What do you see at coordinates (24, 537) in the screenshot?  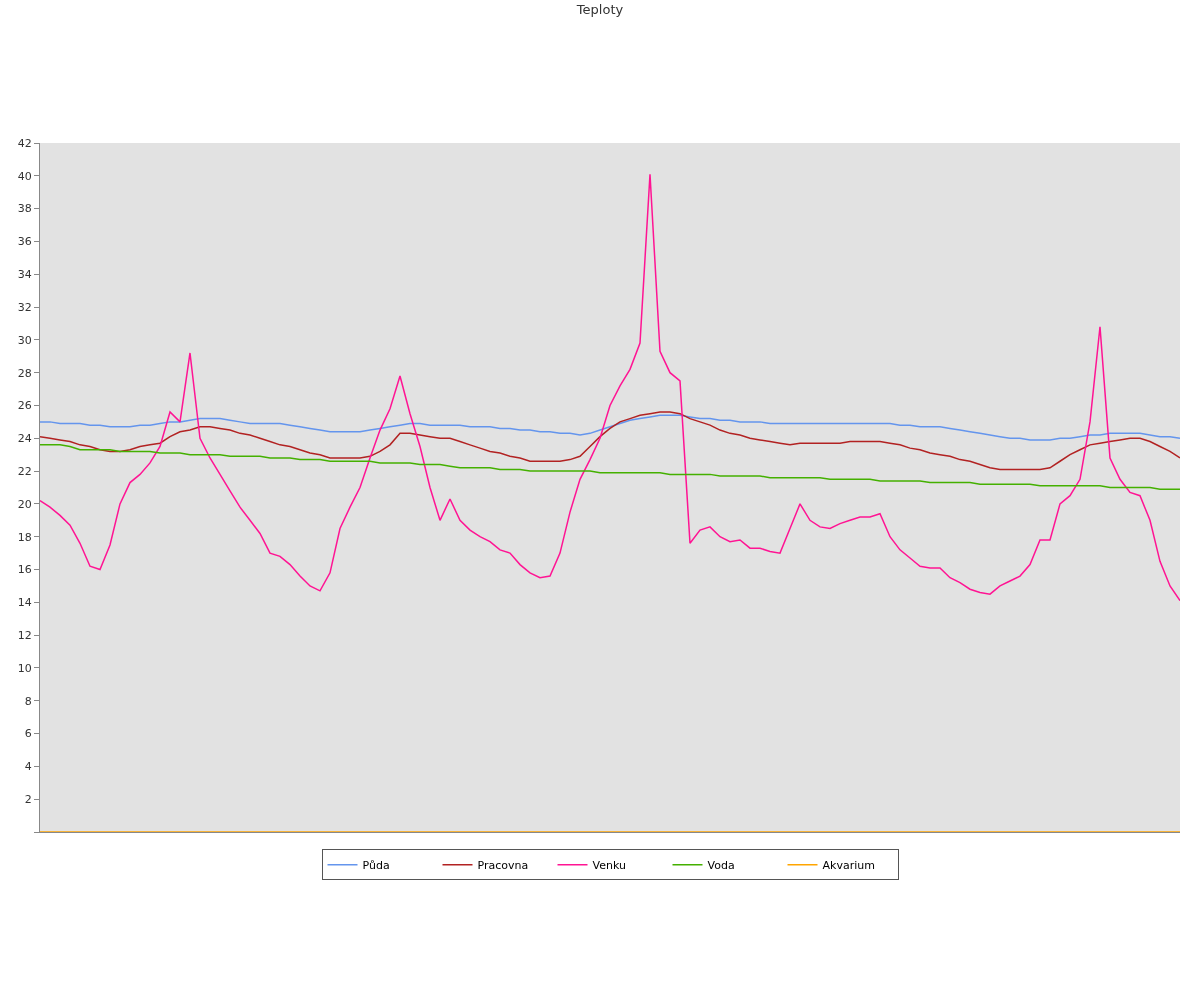 I see `y-tick-label: 18` at bounding box center [24, 537].